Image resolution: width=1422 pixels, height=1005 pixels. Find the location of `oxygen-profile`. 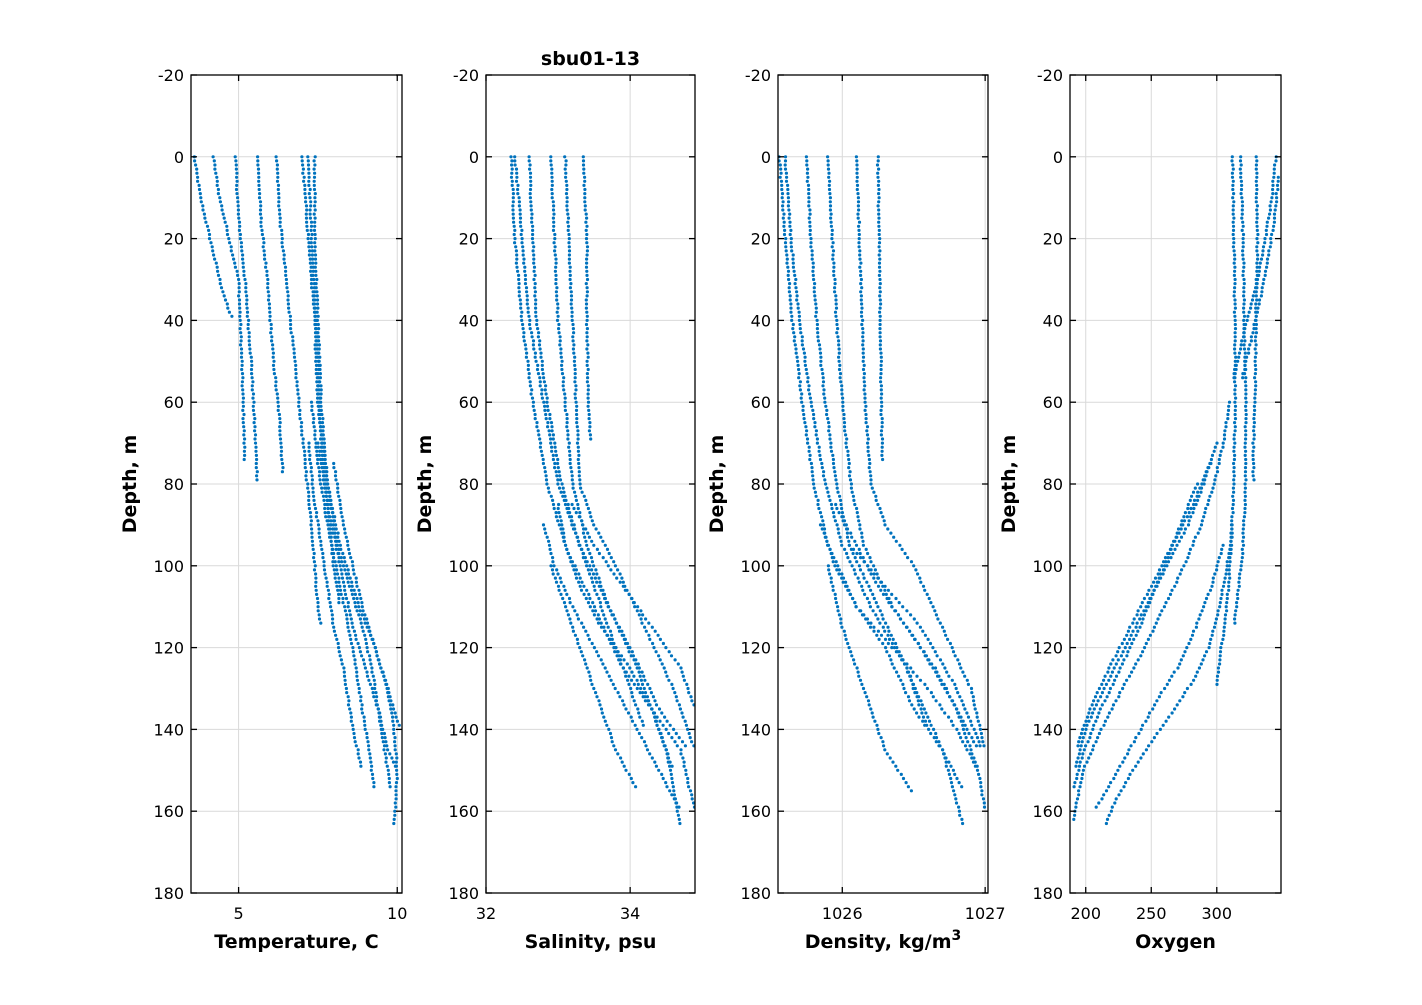

oxygen-profile is located at coordinates (1240, 390).